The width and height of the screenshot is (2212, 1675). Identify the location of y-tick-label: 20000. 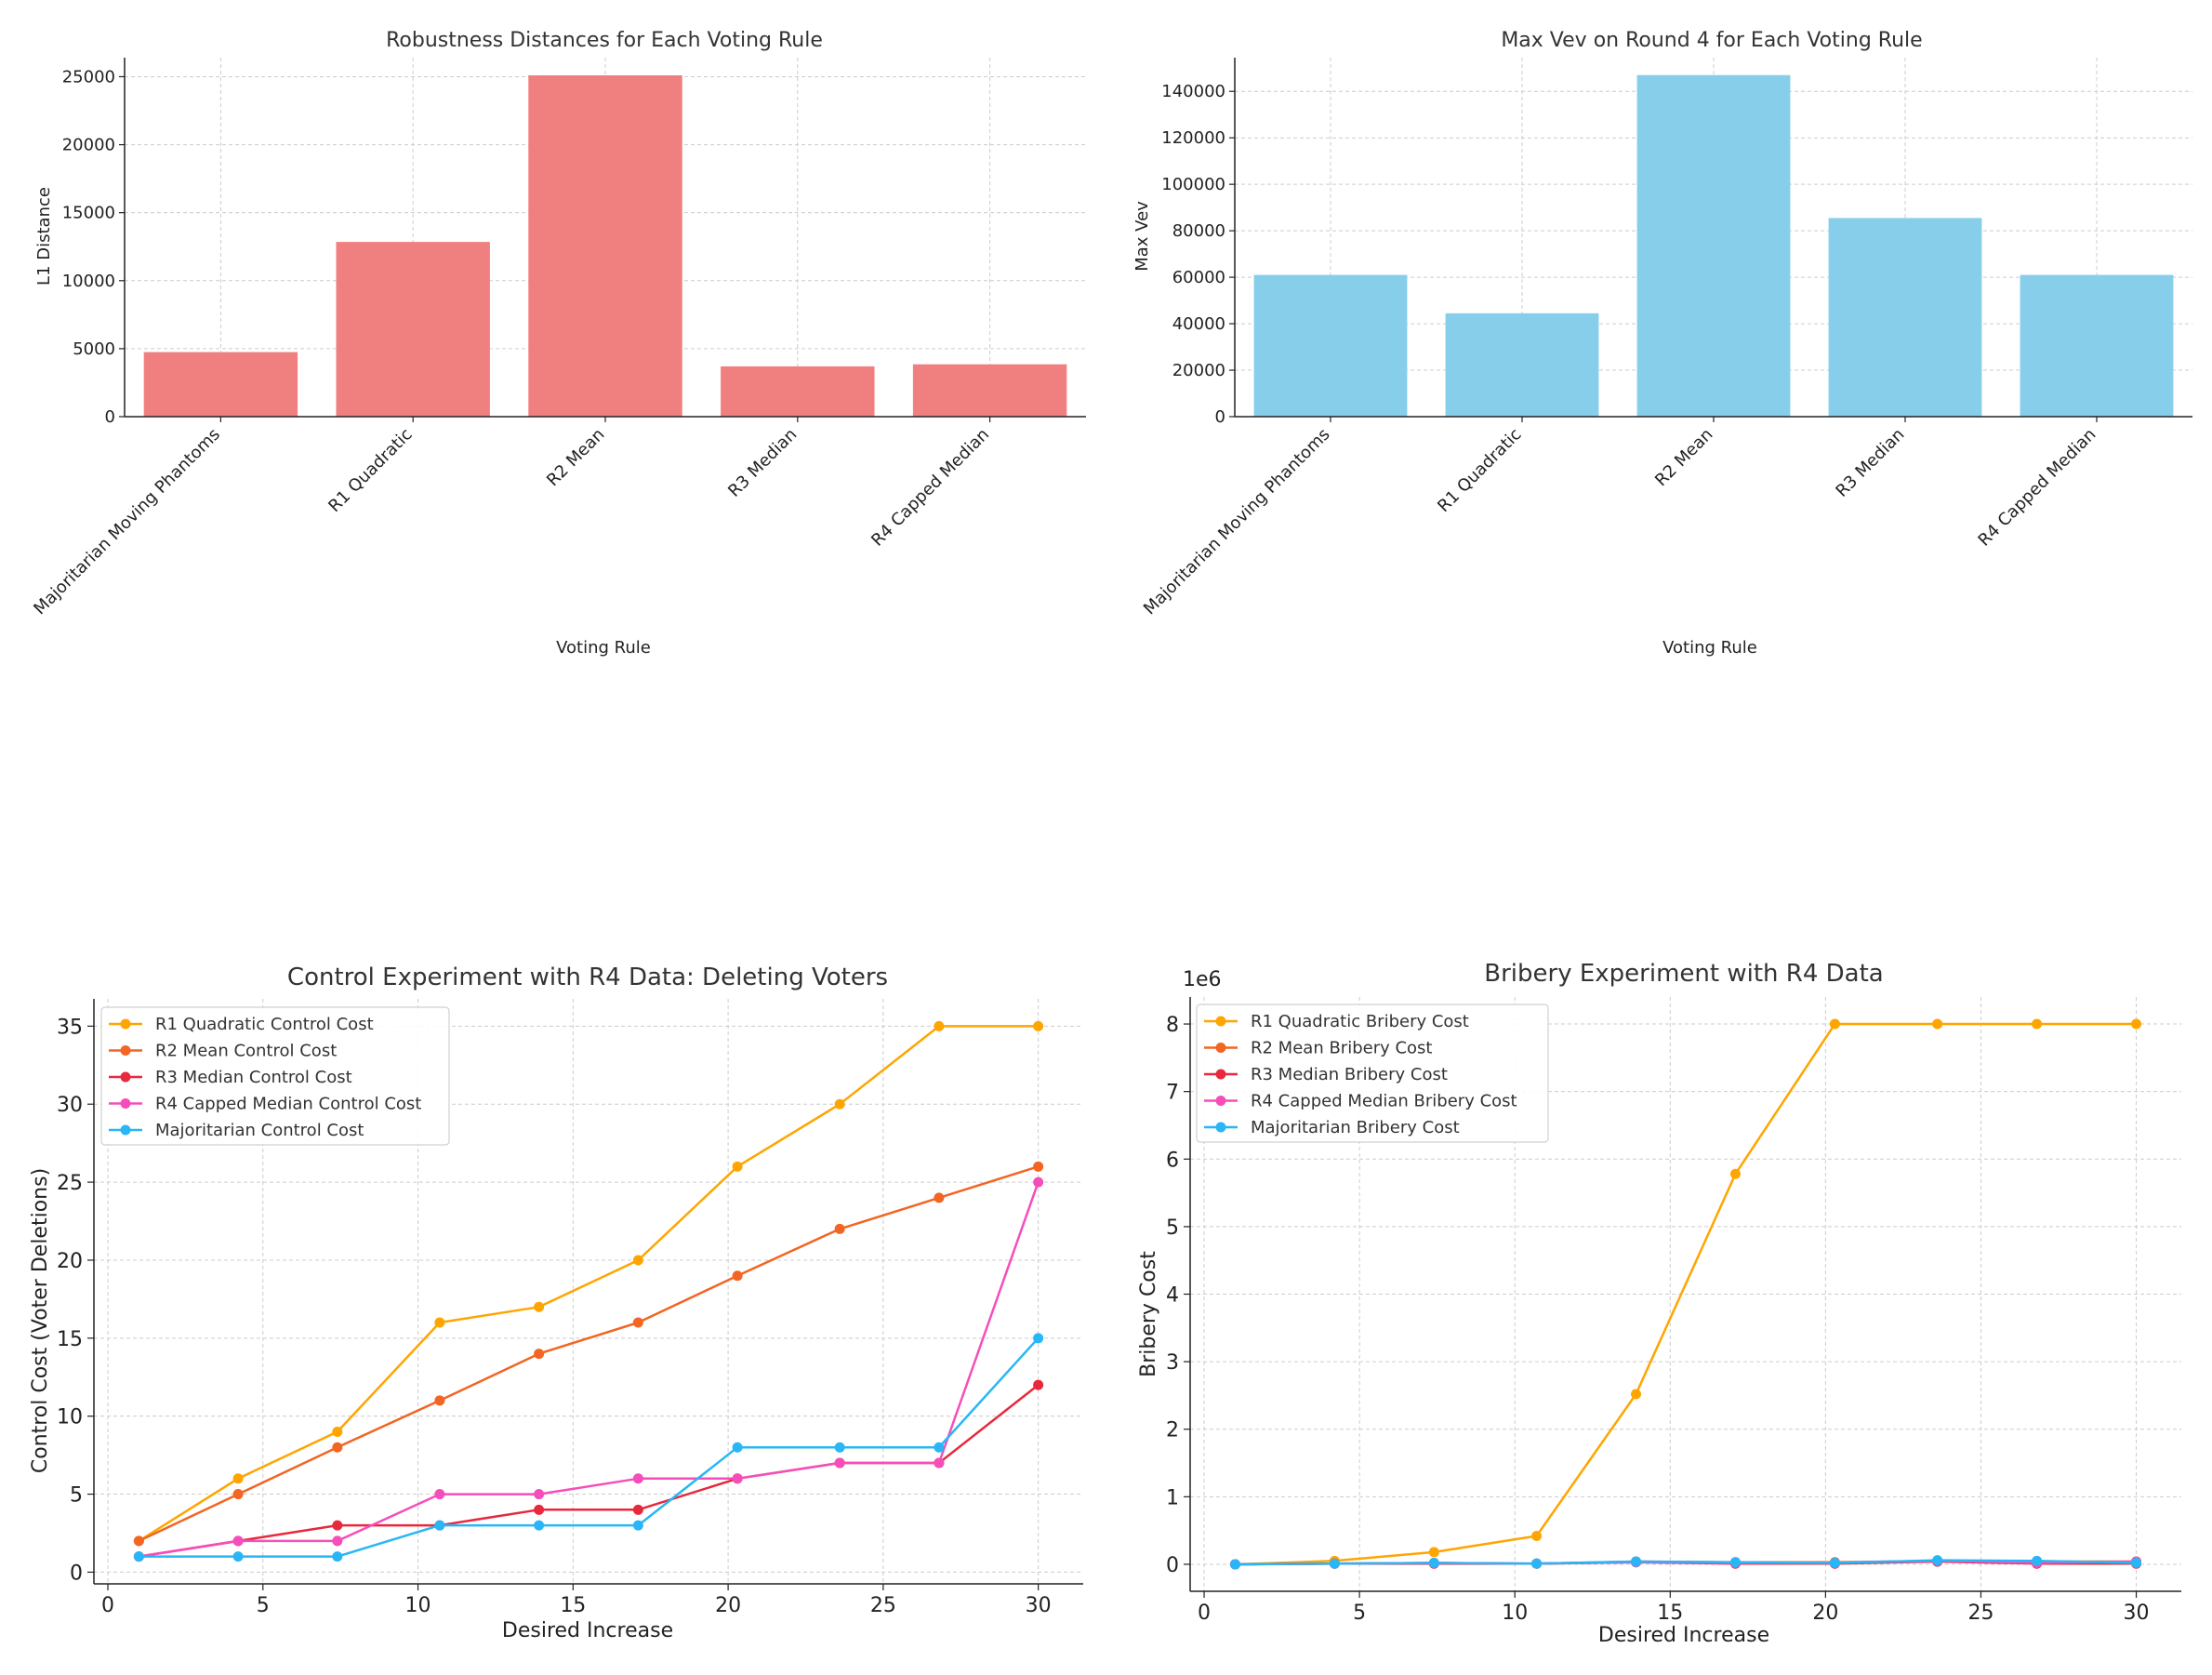
(1198, 370).